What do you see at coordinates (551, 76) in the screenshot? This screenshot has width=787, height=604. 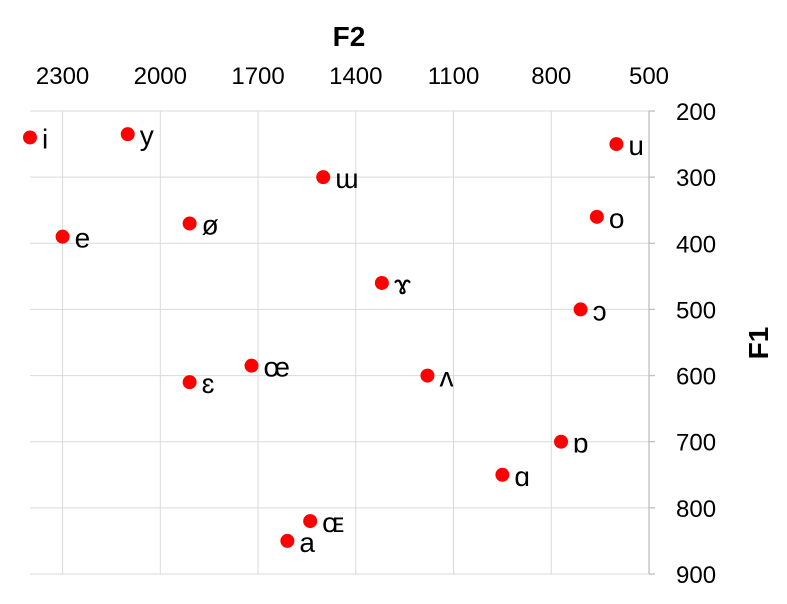 I see `x-tick-label: 800` at bounding box center [551, 76].